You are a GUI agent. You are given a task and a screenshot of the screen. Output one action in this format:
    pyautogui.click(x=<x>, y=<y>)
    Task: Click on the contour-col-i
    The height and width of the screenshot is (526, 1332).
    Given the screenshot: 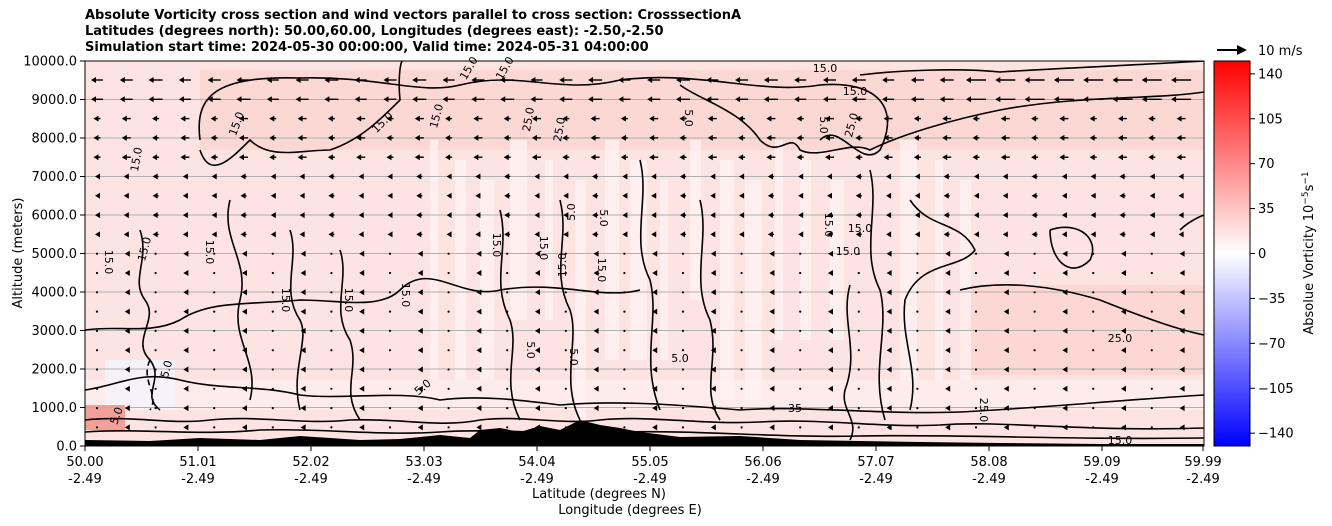 What is the action you would take?
    pyautogui.click(x=877, y=295)
    